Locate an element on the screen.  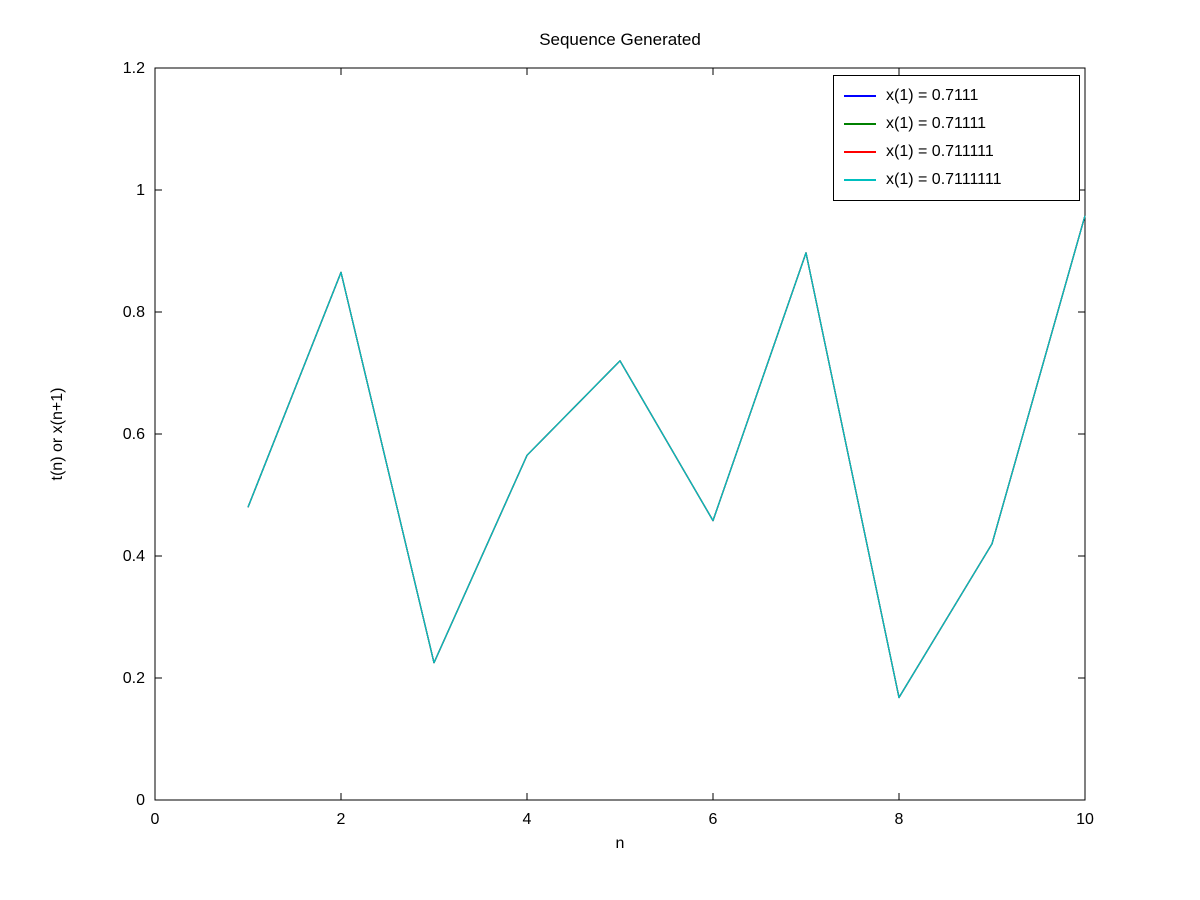
y-tick-label: 0.2 is located at coordinates (134, 678).